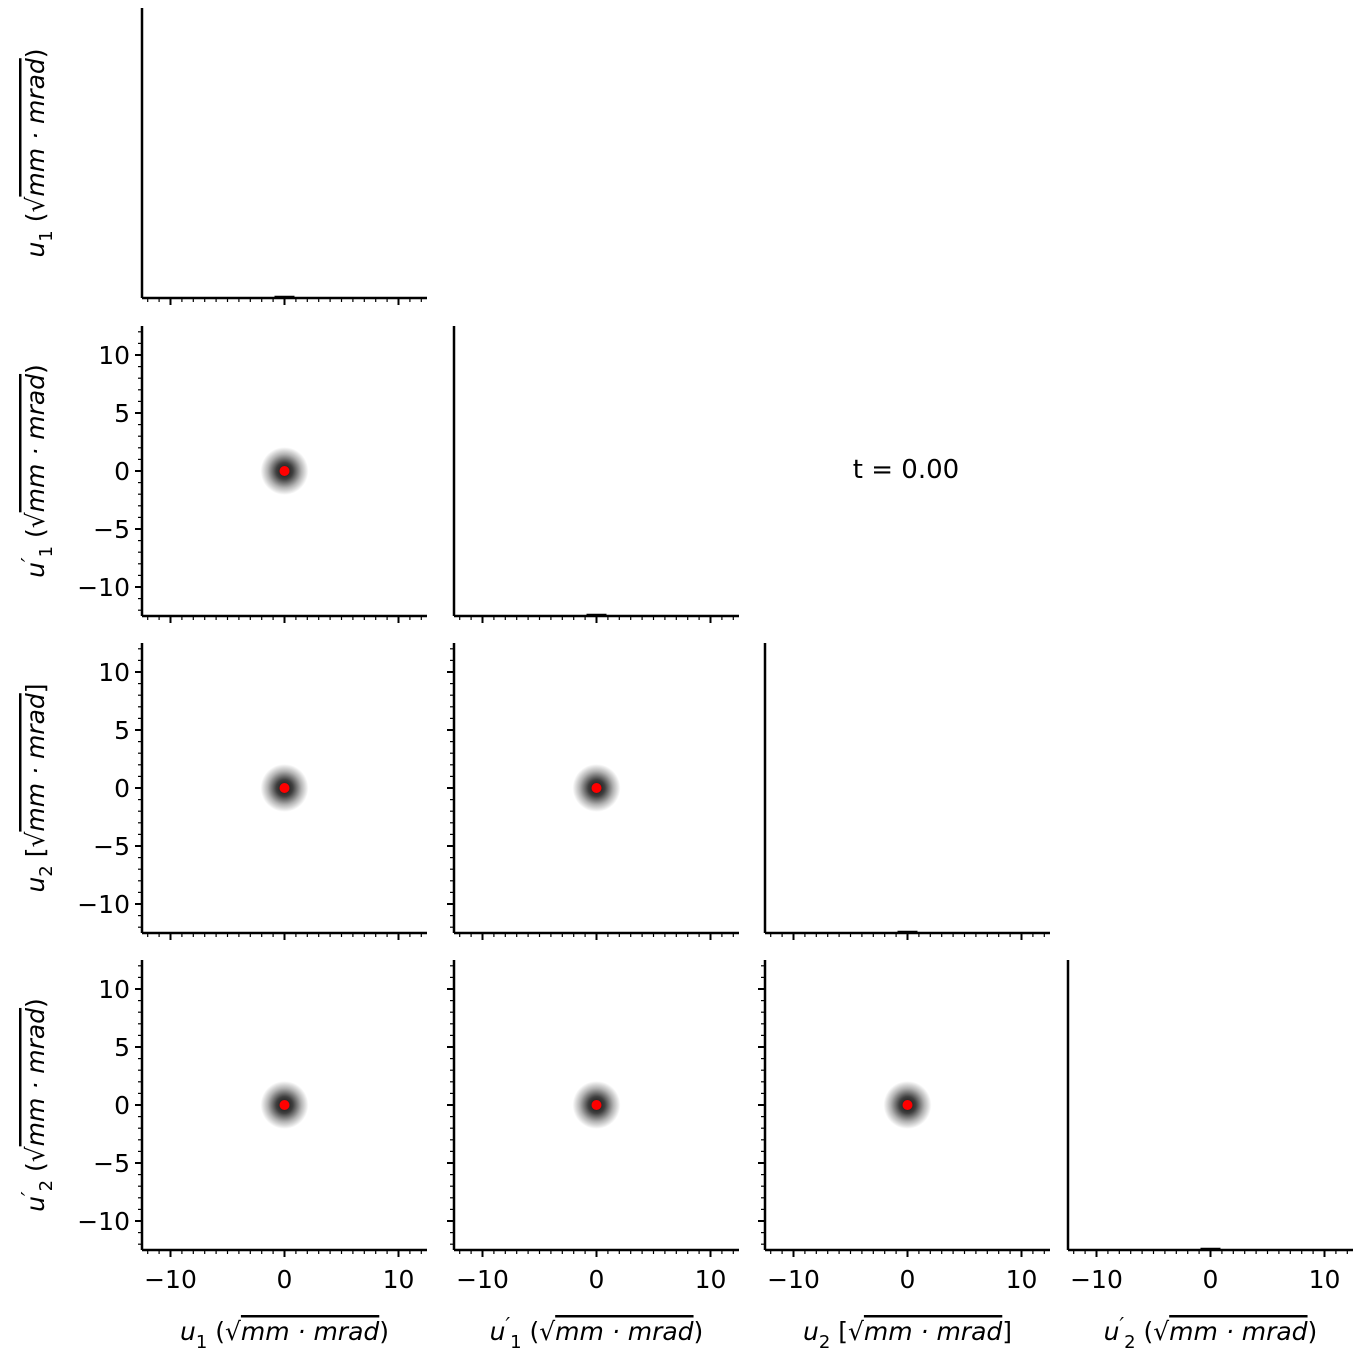 Image resolution: width=1360 pixels, height=1360 pixels. I want to click on panel-u1-vs-u1, so click(283, 156).